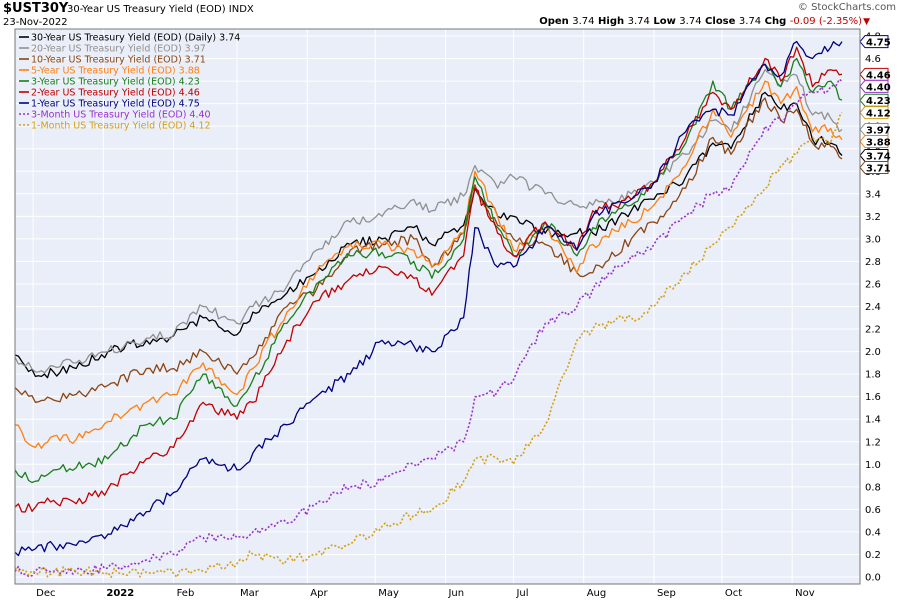  Describe the element at coordinates (878, 168) in the screenshot. I see `last-value-tag-text: 3.71` at that location.